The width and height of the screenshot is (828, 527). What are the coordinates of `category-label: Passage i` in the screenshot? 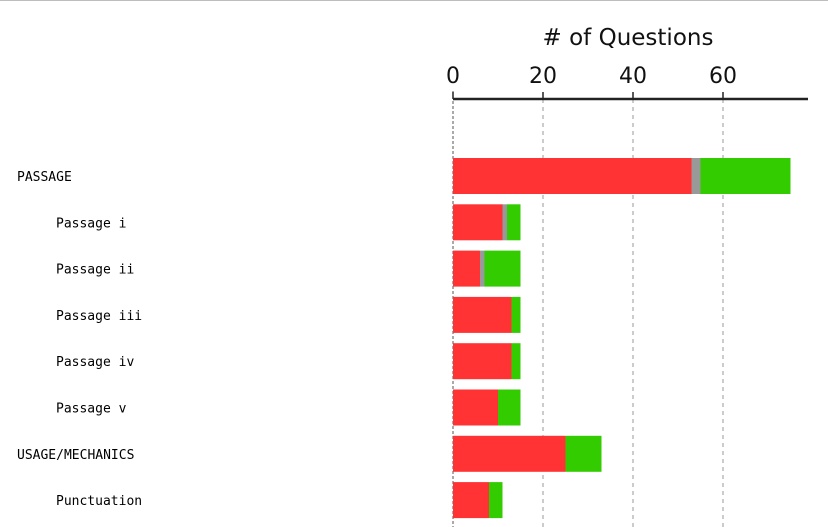 It's located at (91, 223).